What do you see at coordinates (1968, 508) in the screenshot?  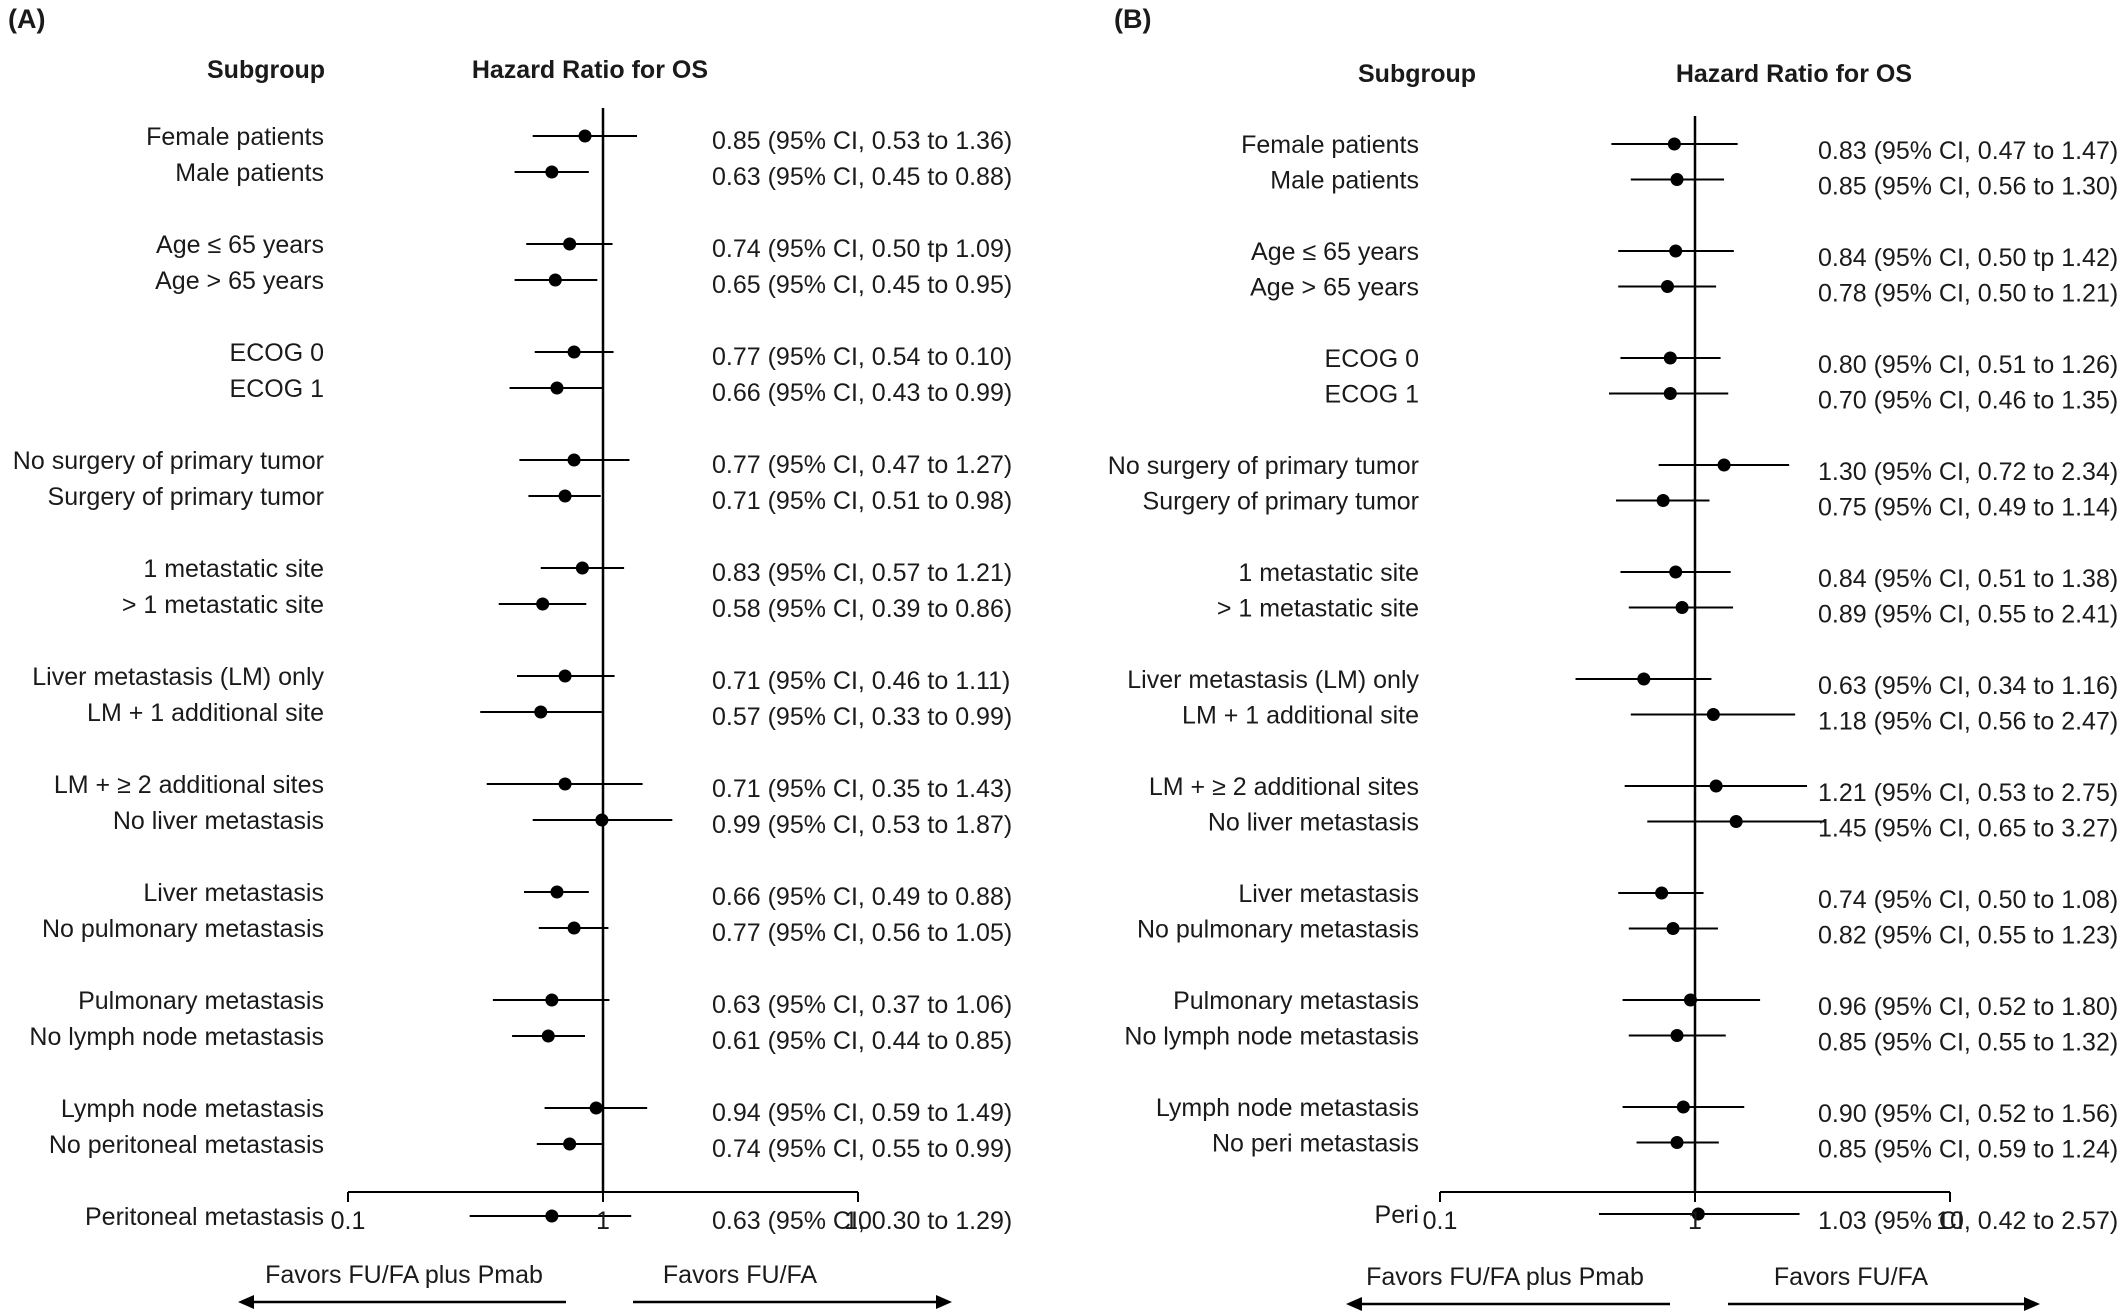 I see `hr-ci-label: 0.75 (95% CI, 0.49 to 1.14)` at bounding box center [1968, 508].